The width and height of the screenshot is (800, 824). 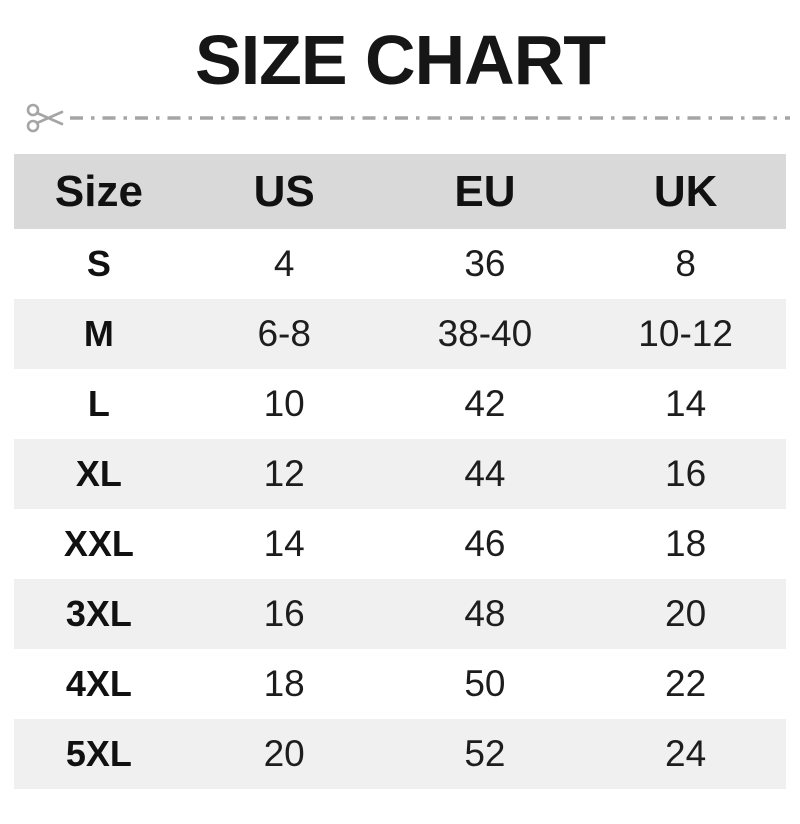 What do you see at coordinates (400, 191) in the screenshot?
I see `table-header-row: Size US EU UK` at bounding box center [400, 191].